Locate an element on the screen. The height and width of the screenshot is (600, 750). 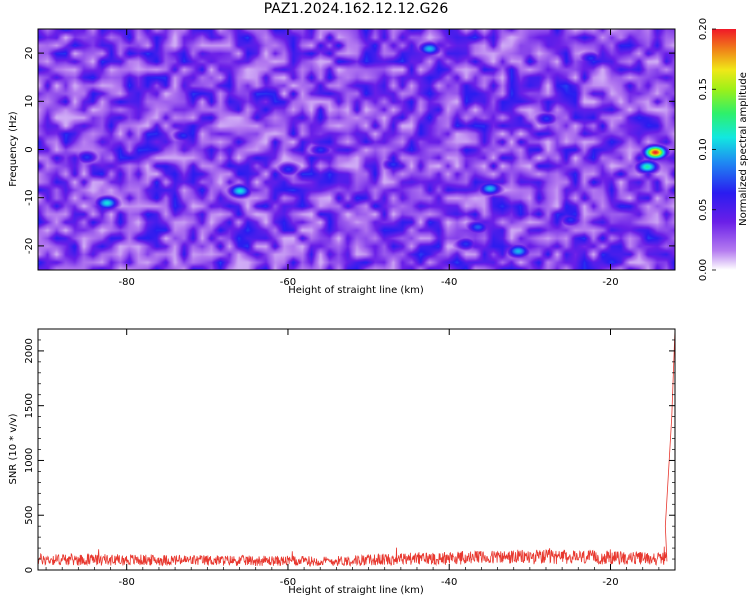
spectrogram-x-tick-label: -60 is located at coordinates (288, 282).